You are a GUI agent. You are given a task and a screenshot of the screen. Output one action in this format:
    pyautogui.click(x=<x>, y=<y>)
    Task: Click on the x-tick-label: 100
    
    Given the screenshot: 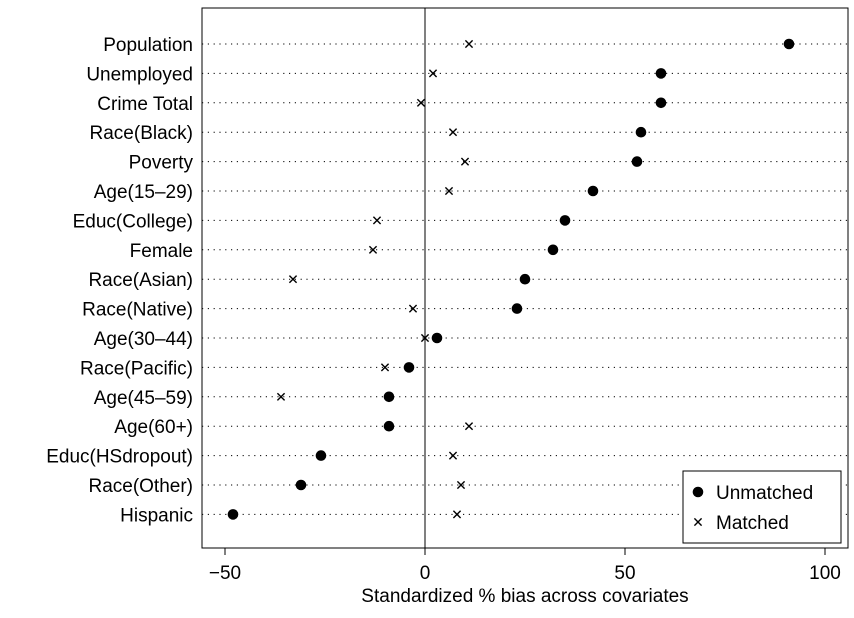 What is the action you would take?
    pyautogui.click(x=825, y=573)
    